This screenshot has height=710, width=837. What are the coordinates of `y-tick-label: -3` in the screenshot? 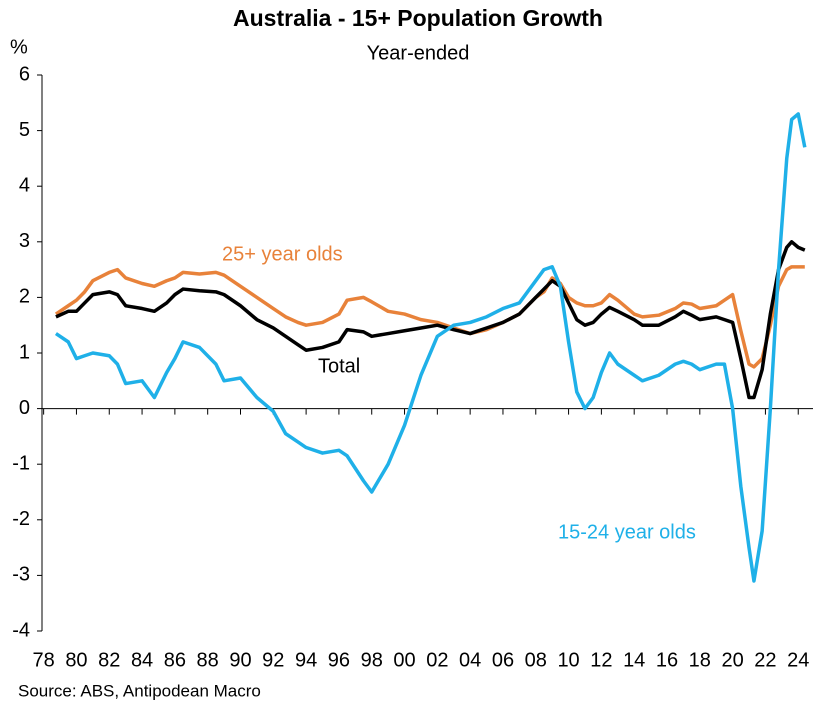 It's located at (21, 575).